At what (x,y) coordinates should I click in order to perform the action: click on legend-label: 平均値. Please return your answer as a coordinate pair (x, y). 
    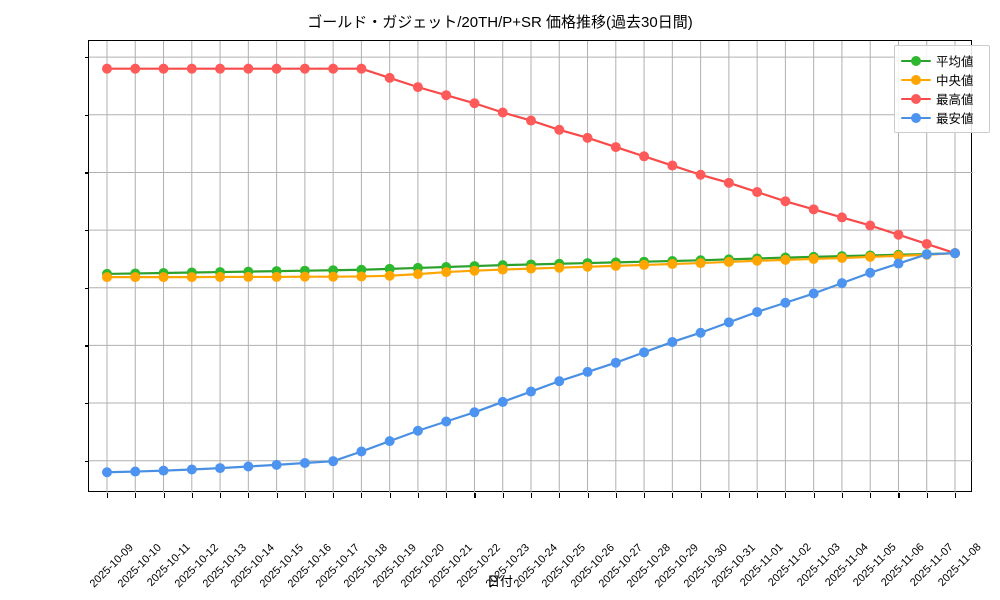
    Looking at the image, I should click on (955, 62).